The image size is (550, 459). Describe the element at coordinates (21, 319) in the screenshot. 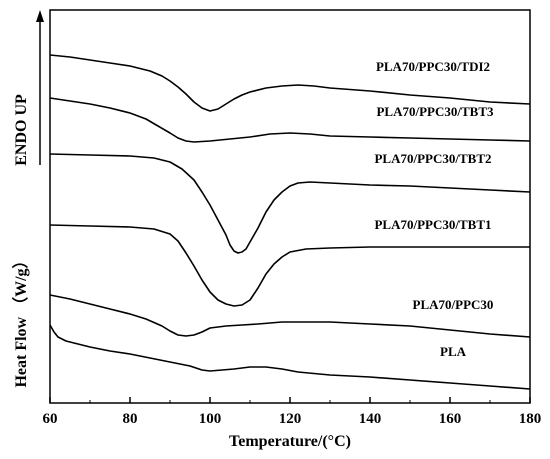

I see `y-label-heat-flow: Heat Flow （W/g）` at that location.